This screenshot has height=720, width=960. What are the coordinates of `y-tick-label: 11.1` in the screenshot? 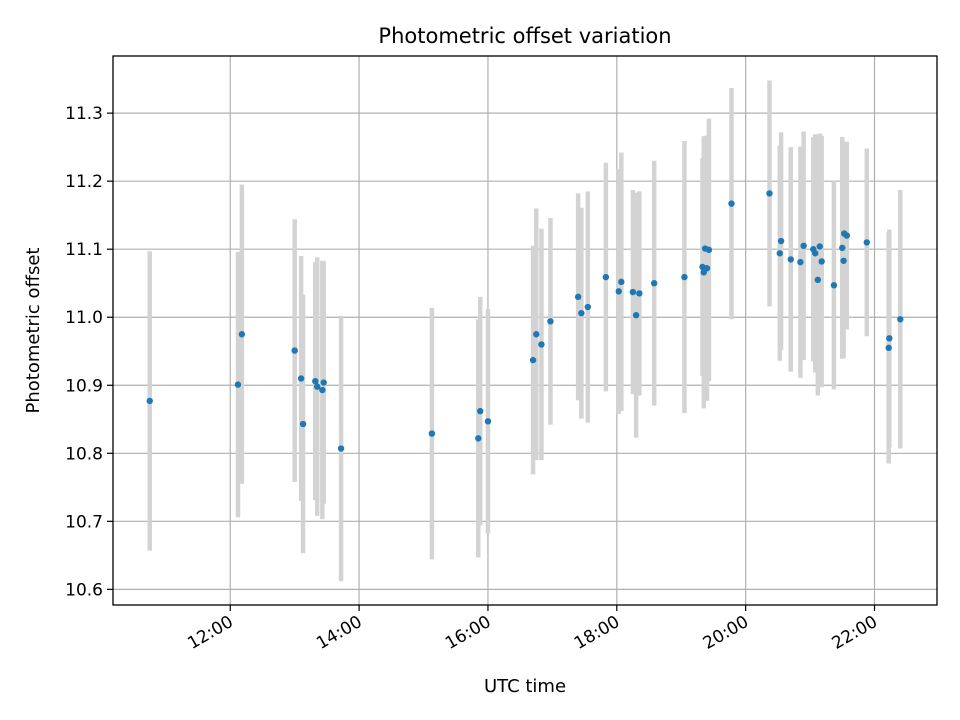 It's located at (84, 250).